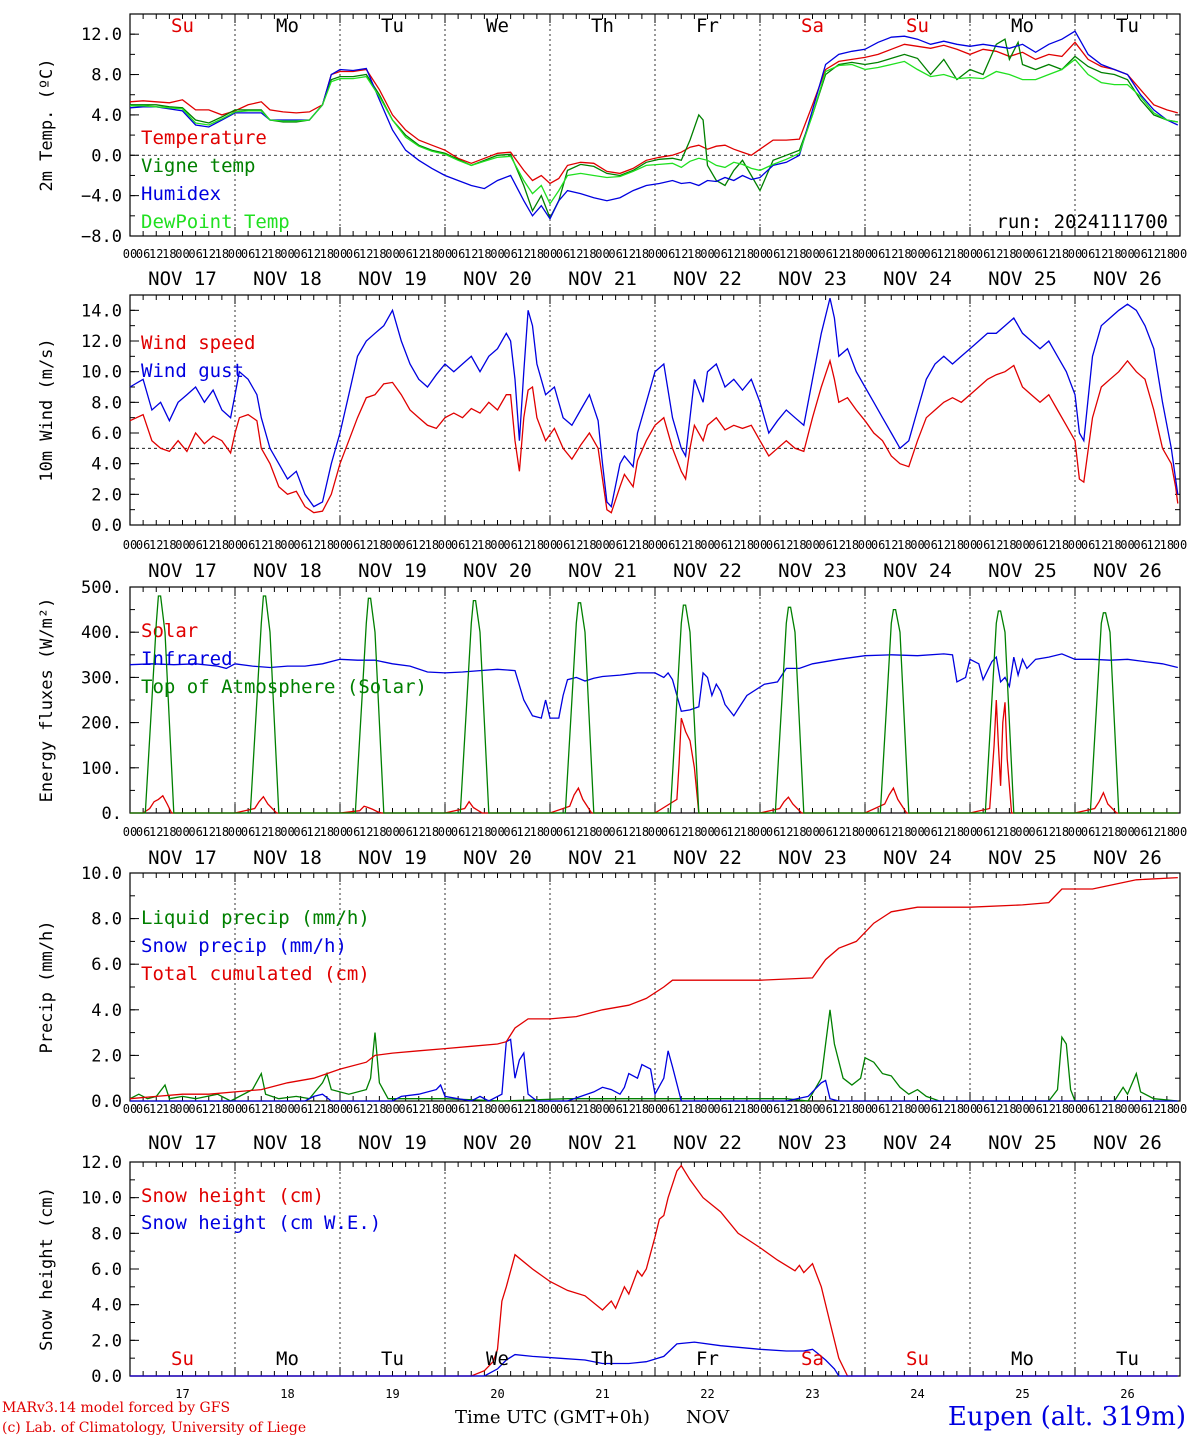 This screenshot has height=1440, width=1194. Describe the element at coordinates (917, 571) in the screenshot. I see `x-day-label: NOV 24` at that location.